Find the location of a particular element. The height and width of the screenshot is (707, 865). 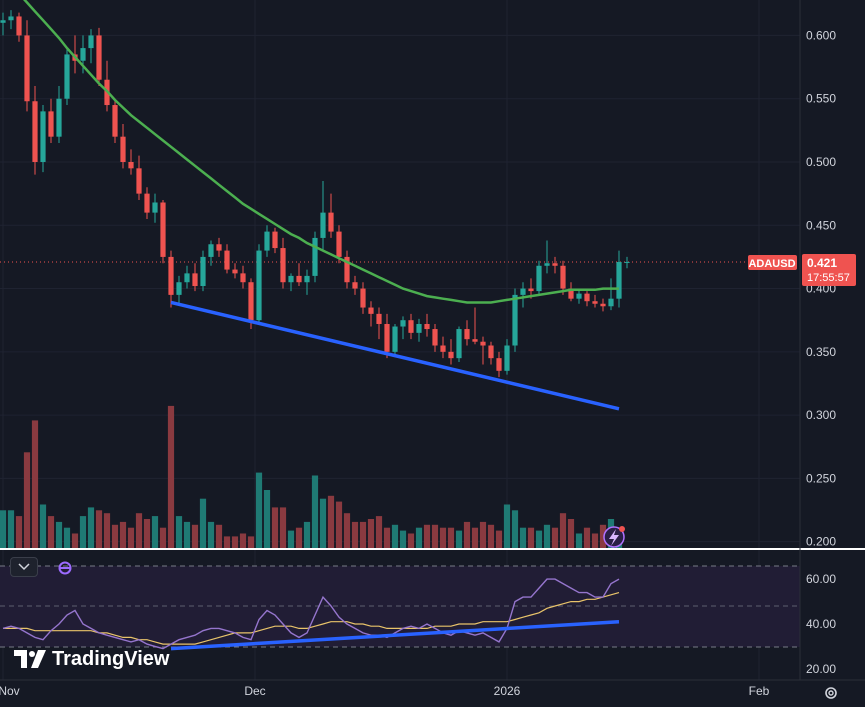

price-trendline is located at coordinates (395, 355).